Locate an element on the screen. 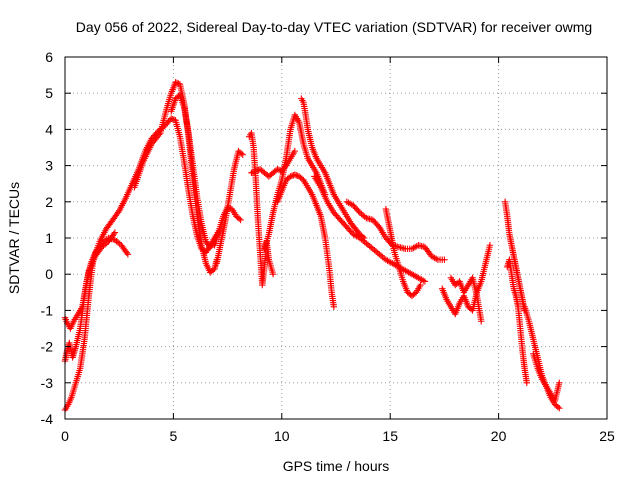 This screenshot has height=480, width=640. series-track-r is located at coordinates (514, 256).